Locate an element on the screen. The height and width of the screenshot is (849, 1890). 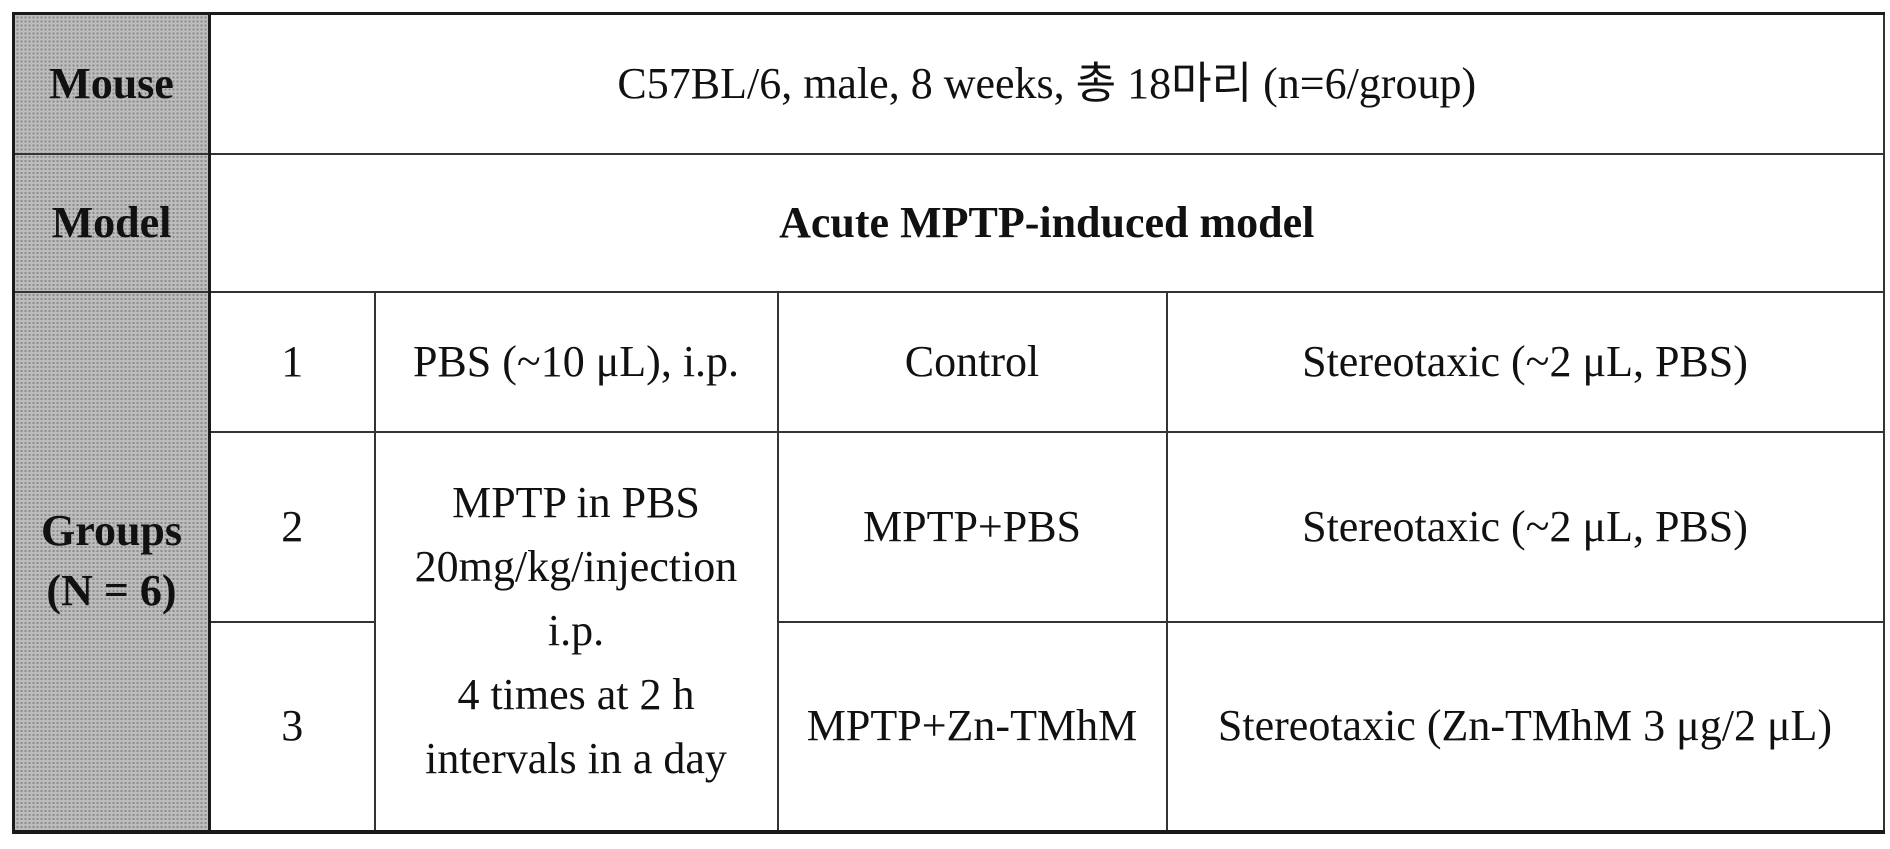
group-condition: Control is located at coordinates (972, 362).